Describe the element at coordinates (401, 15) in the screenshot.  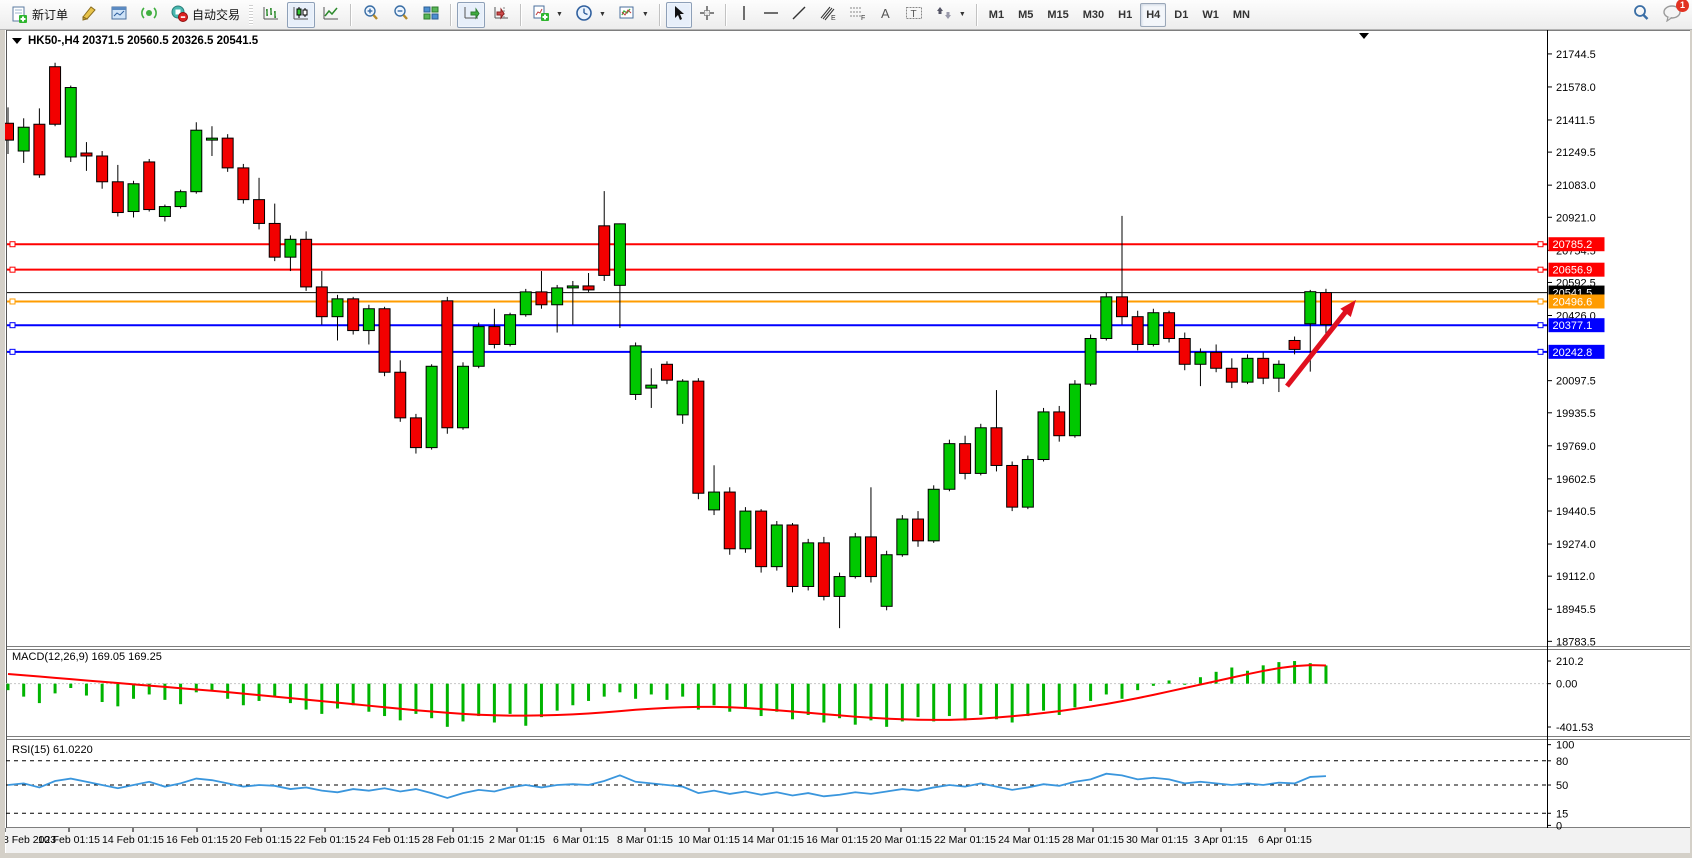
I see `zoom-out-button` at that location.